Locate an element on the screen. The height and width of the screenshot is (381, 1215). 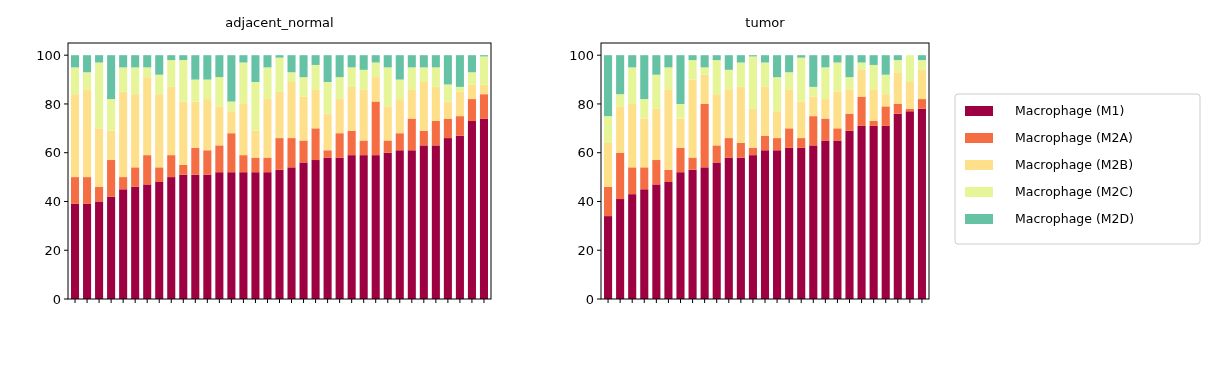
y-tick-label: 0 is located at coordinates (589, 299).